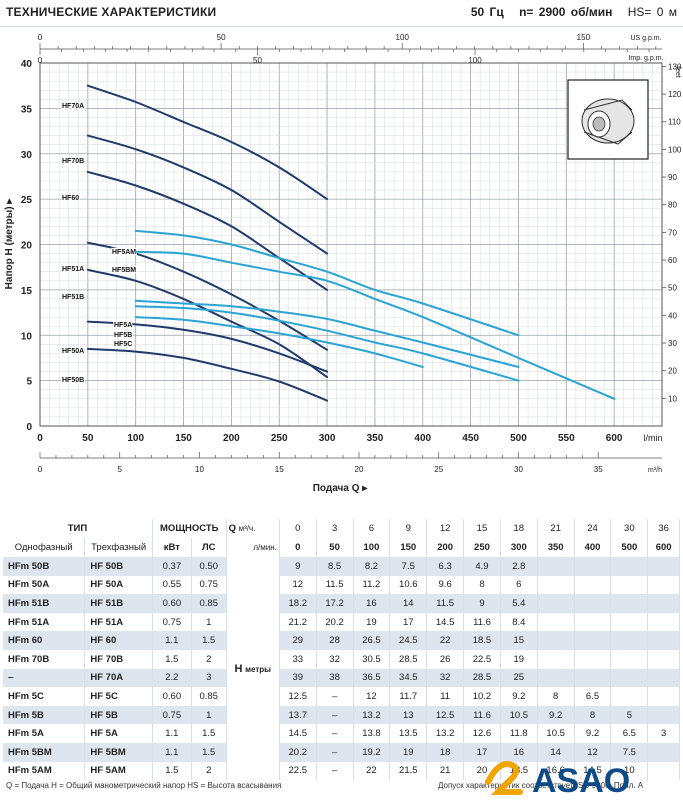 The width and height of the screenshot is (683, 800). Describe the element at coordinates (118, 715) in the screenshot. I see `three-phase-model: HF 5B` at that location.